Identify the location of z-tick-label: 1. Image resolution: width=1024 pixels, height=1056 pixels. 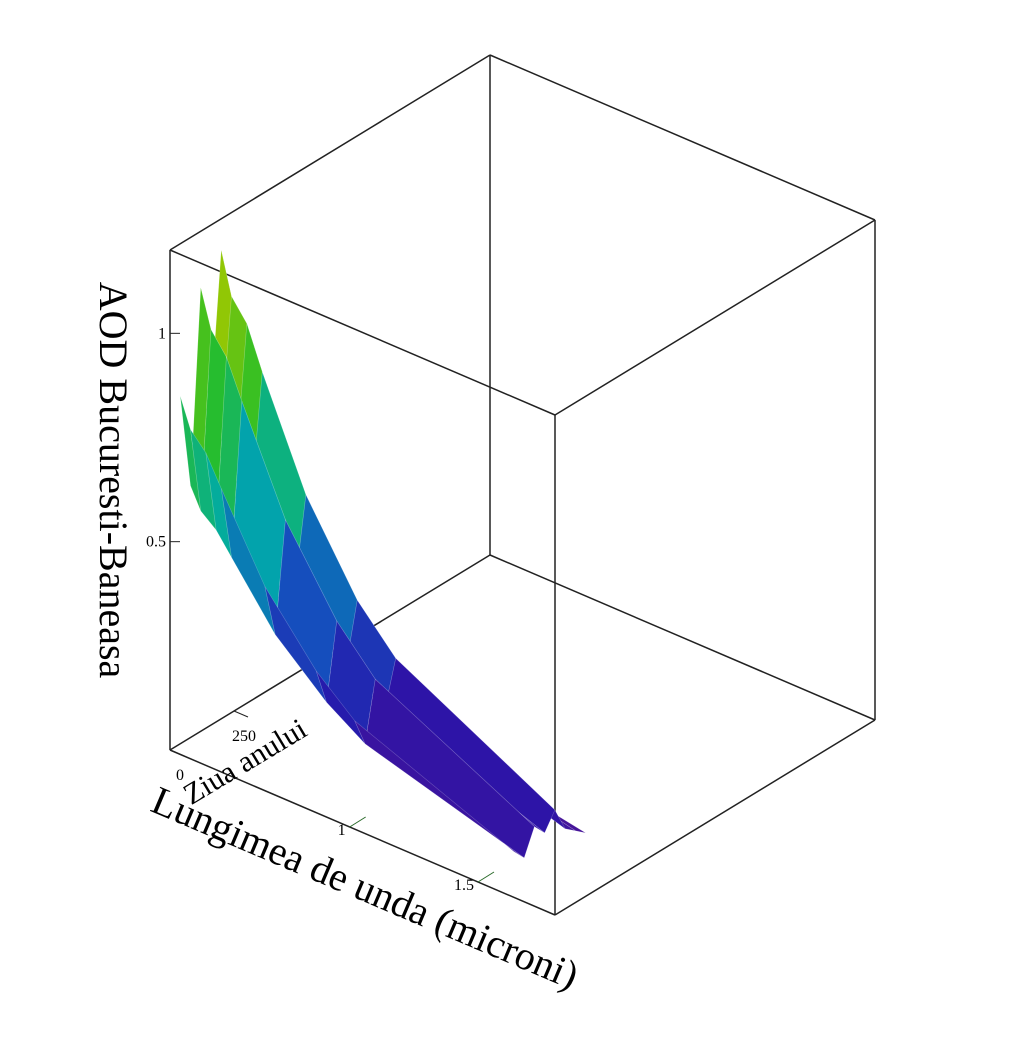
(162, 333).